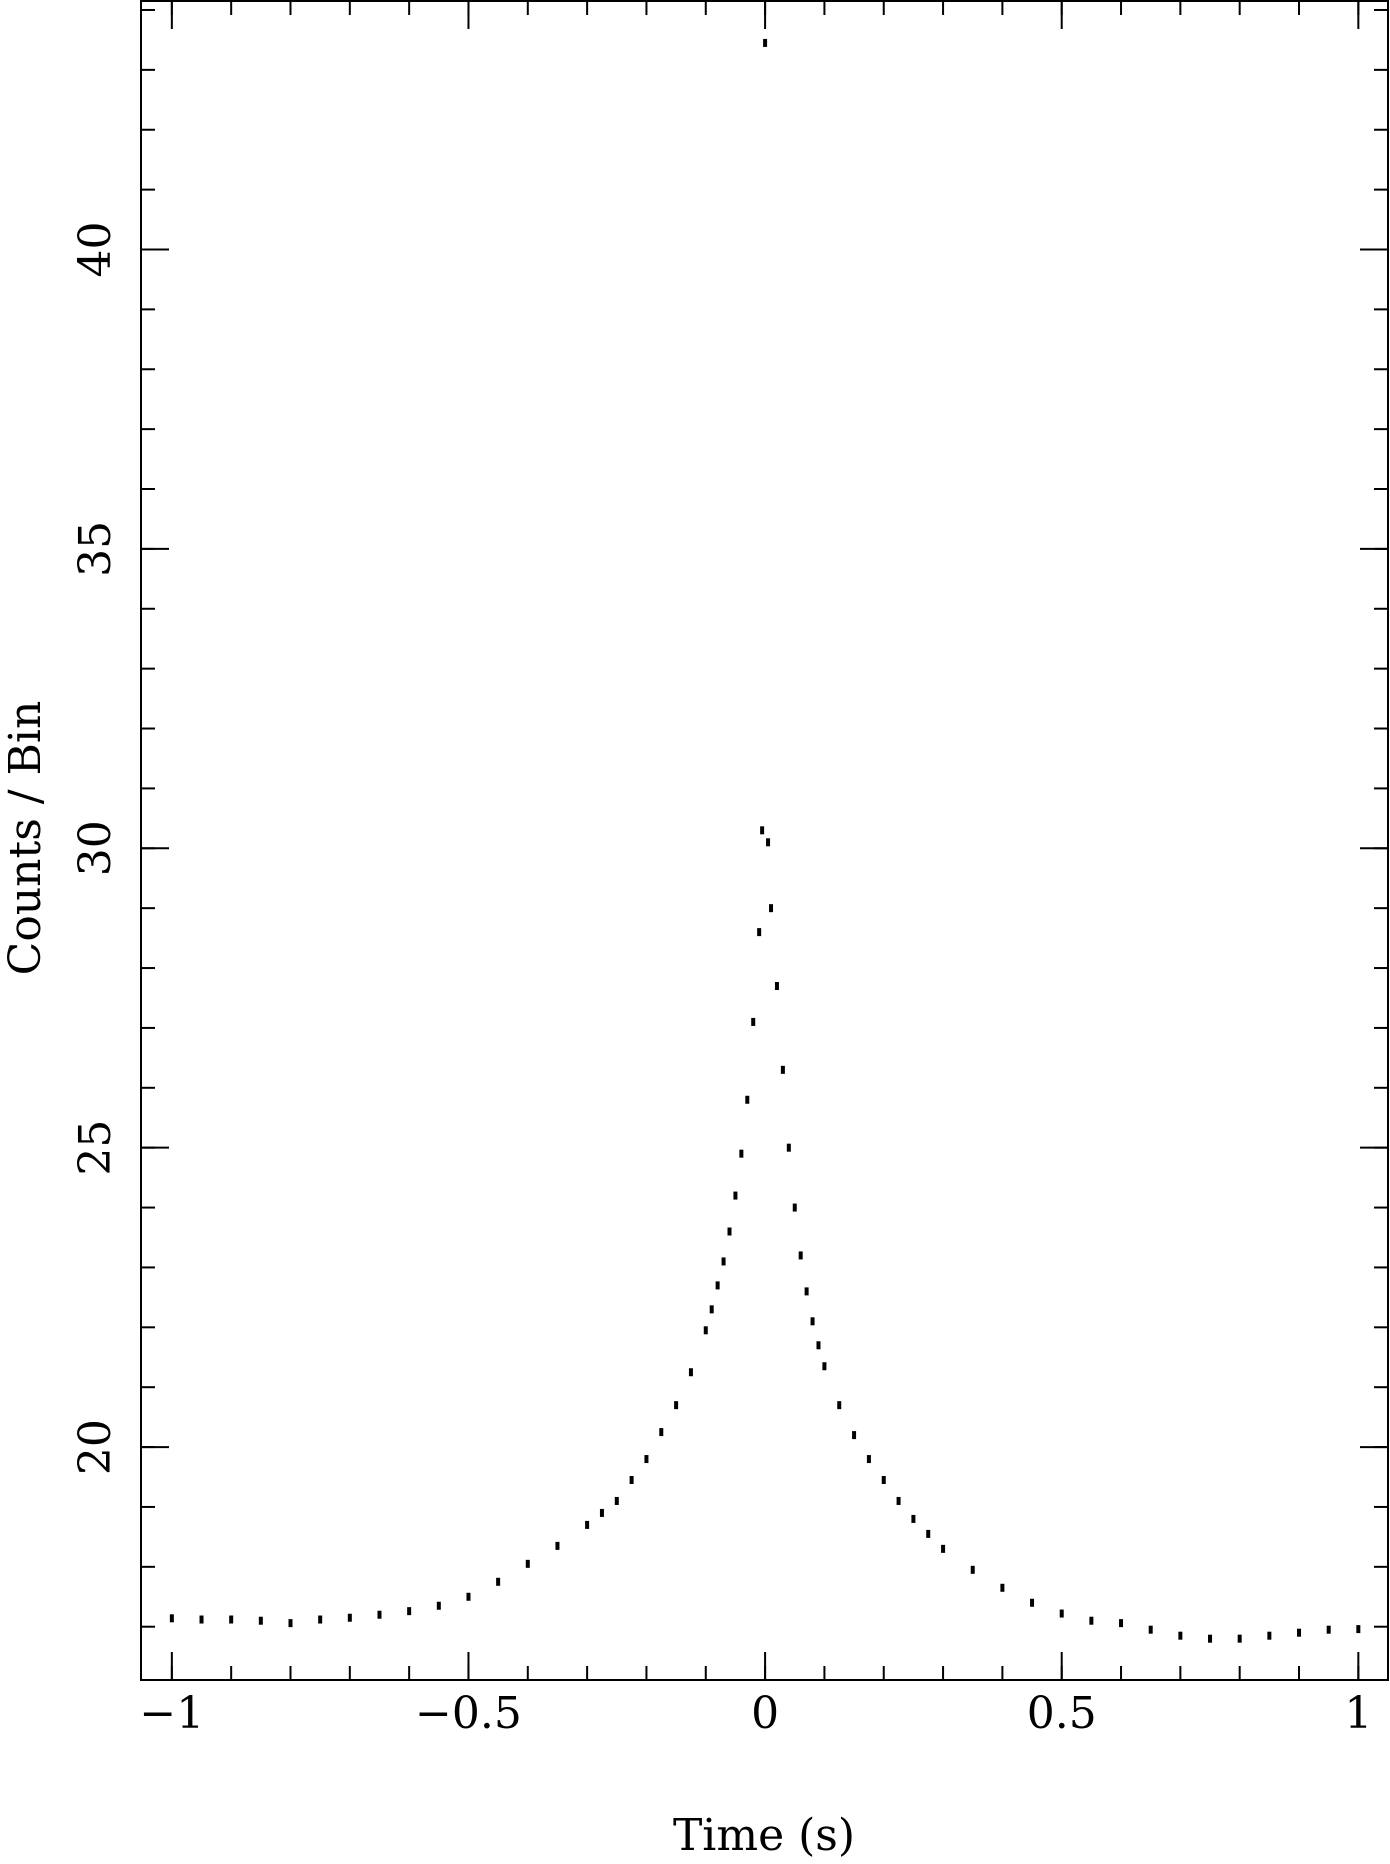  Describe the element at coordinates (95, 1447) in the screenshot. I see `y-tick-label: 20` at that location.